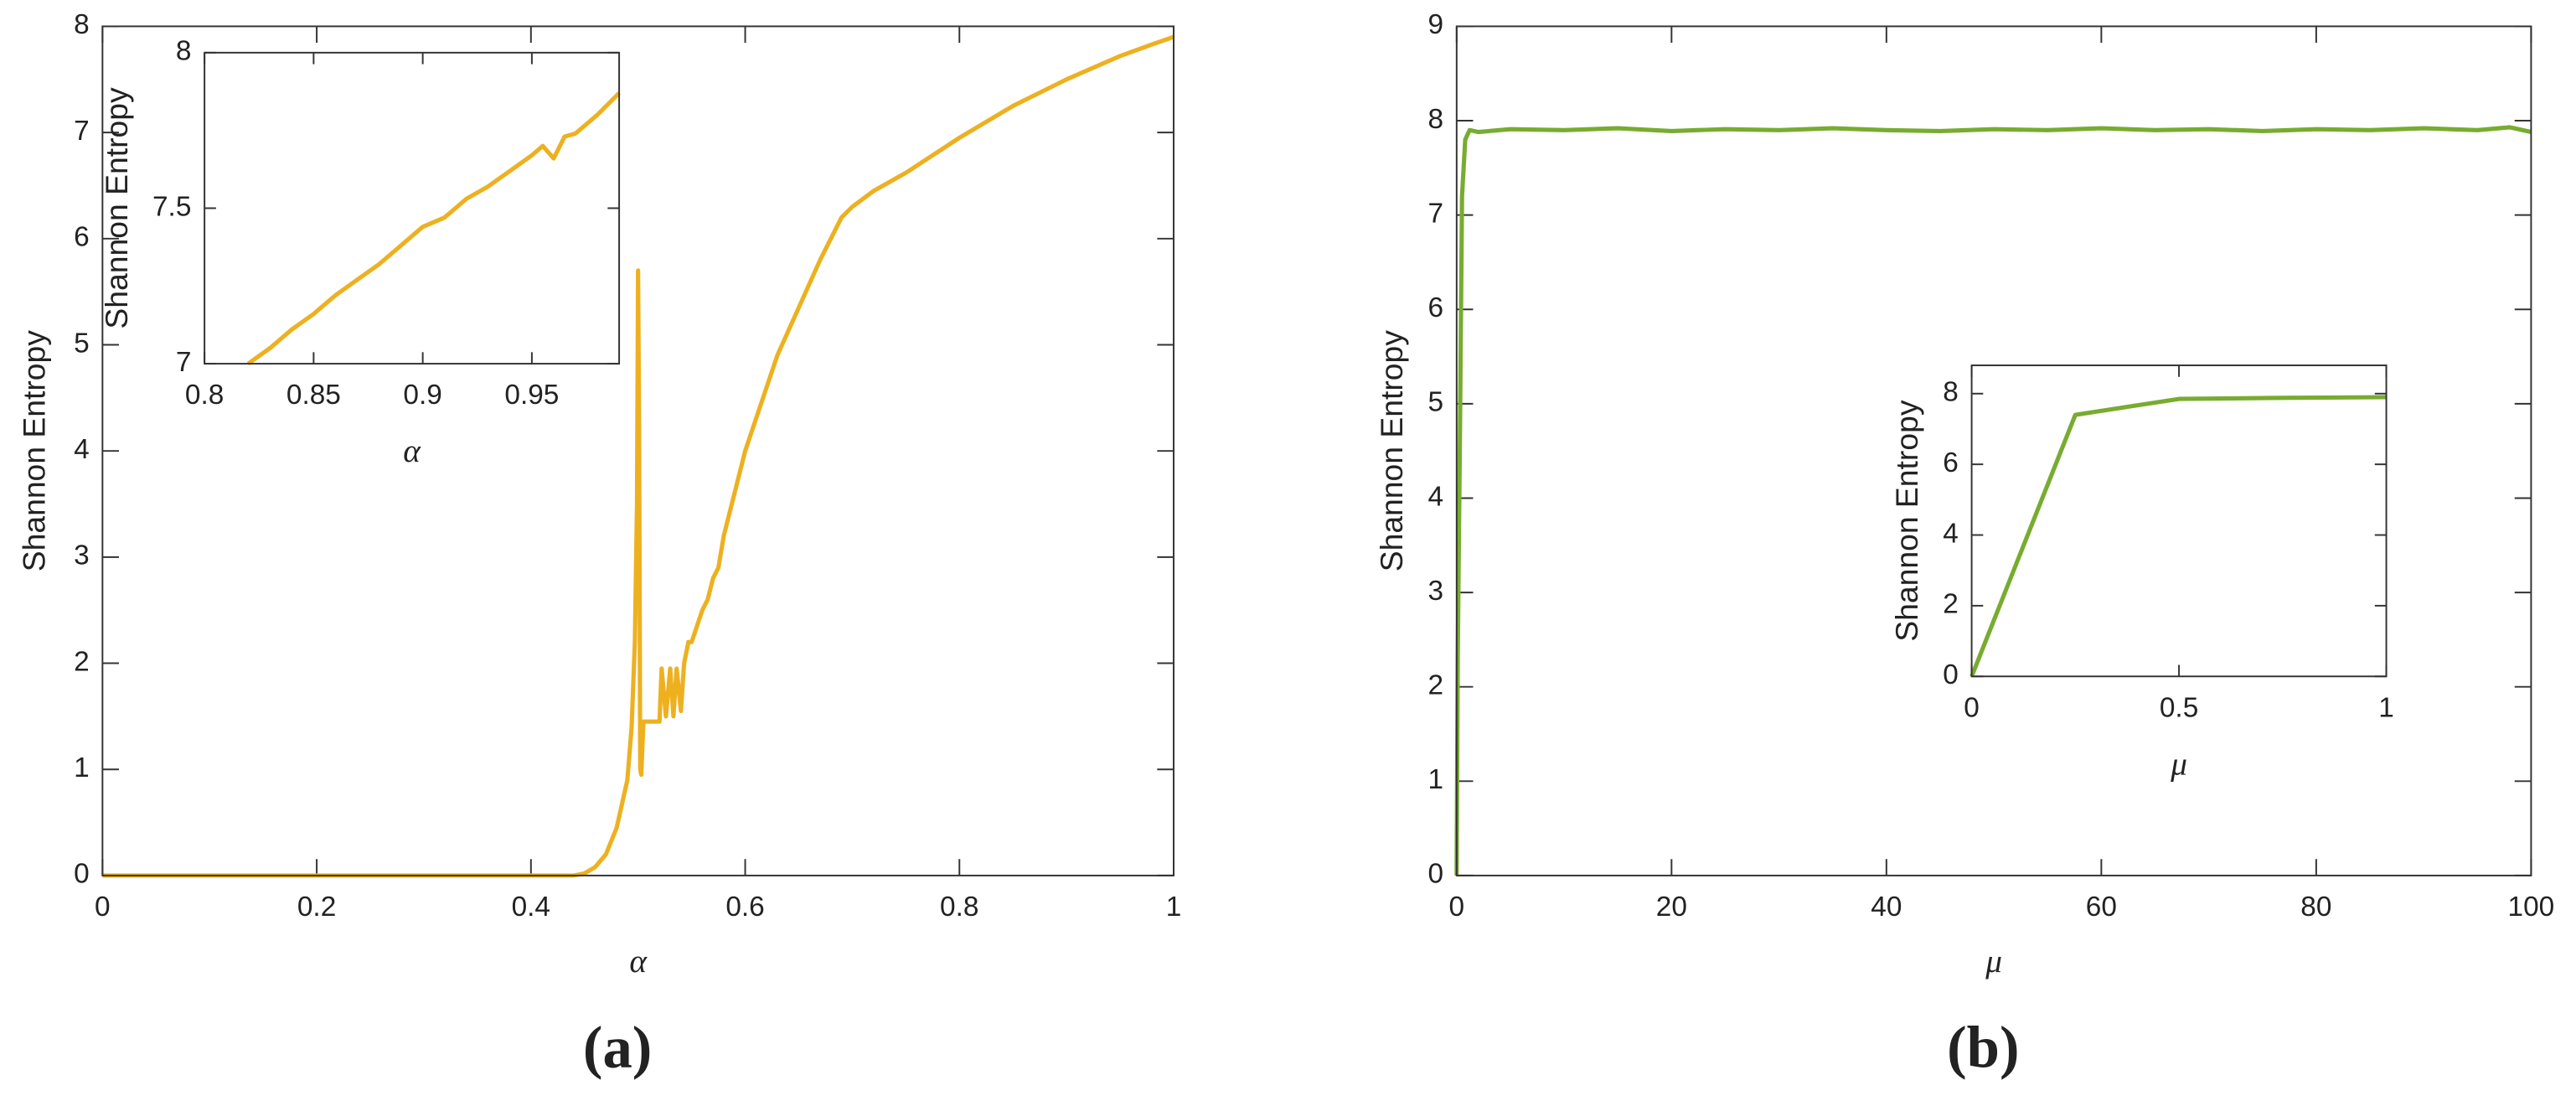 The width and height of the screenshot is (2576, 1101). I want to click on caption: (a), so click(617, 1047).